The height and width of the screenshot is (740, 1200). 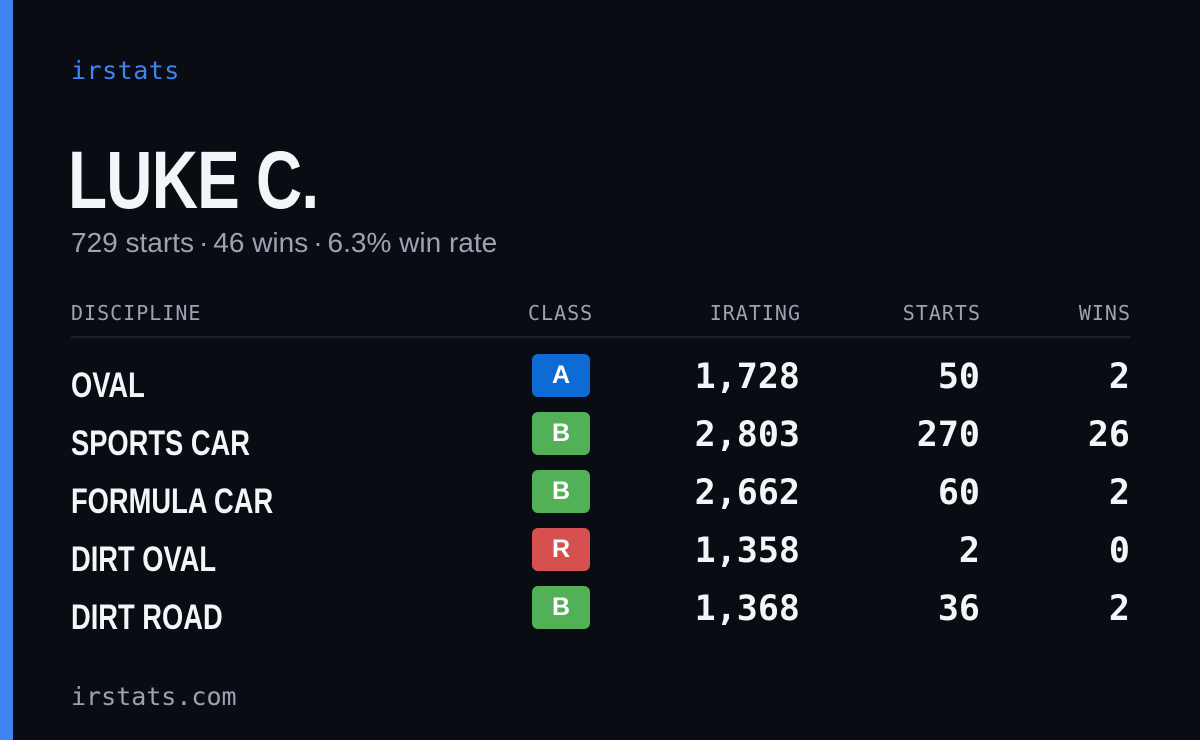 I want to click on class-badge: R, so click(x=561, y=549).